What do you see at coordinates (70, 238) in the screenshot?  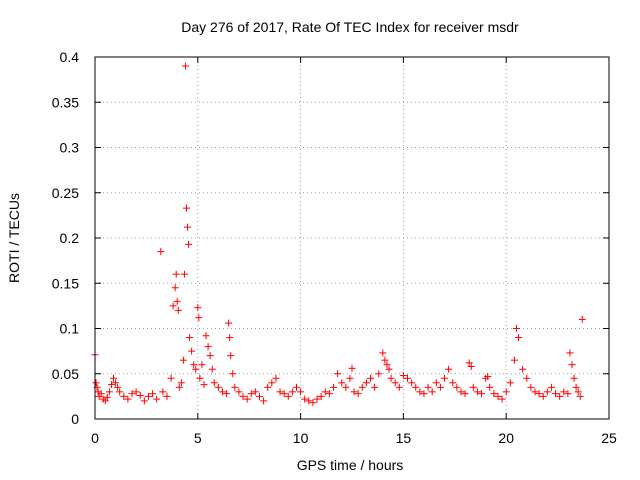 I see `y-tick-label: 0.2` at bounding box center [70, 238].